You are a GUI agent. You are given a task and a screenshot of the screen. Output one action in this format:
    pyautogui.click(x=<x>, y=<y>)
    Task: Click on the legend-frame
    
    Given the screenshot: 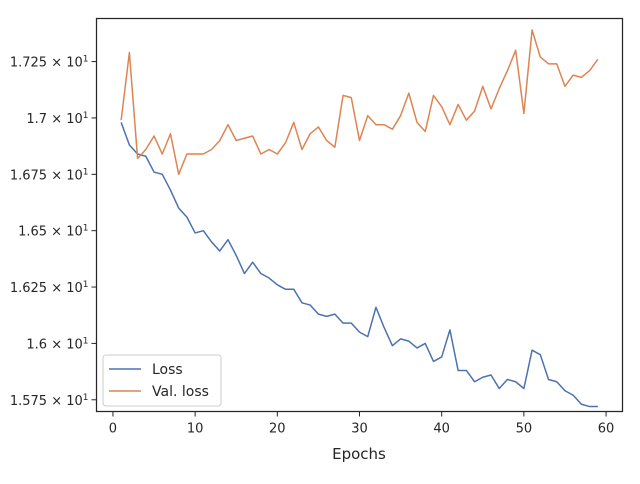 What is the action you would take?
    pyautogui.click(x=162, y=380)
    